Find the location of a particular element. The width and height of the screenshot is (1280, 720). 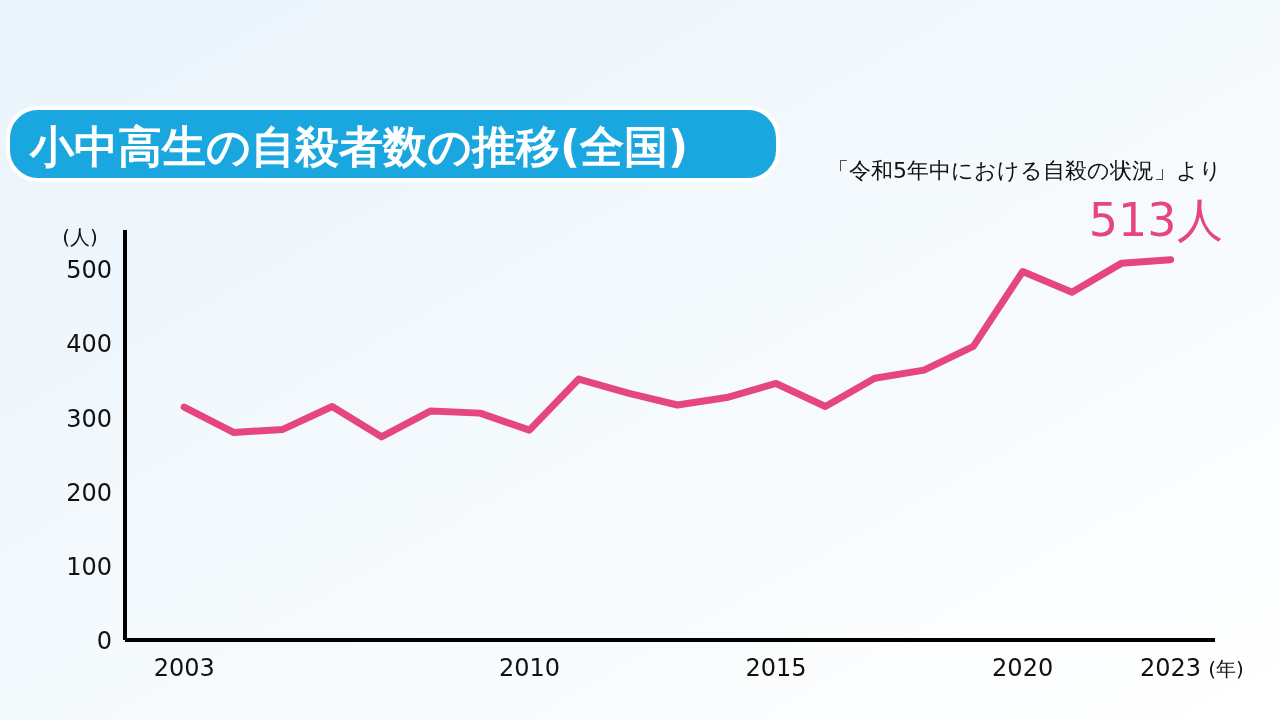

y-tick-label: 300 is located at coordinates (89, 418).